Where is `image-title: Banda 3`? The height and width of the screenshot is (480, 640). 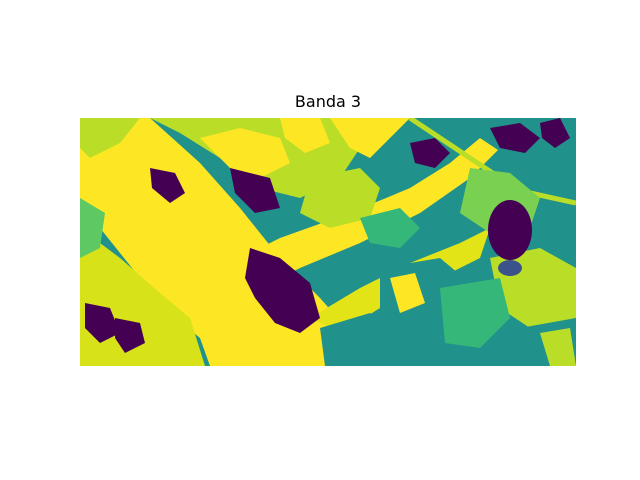
image-title: Banda 3 is located at coordinates (328, 101).